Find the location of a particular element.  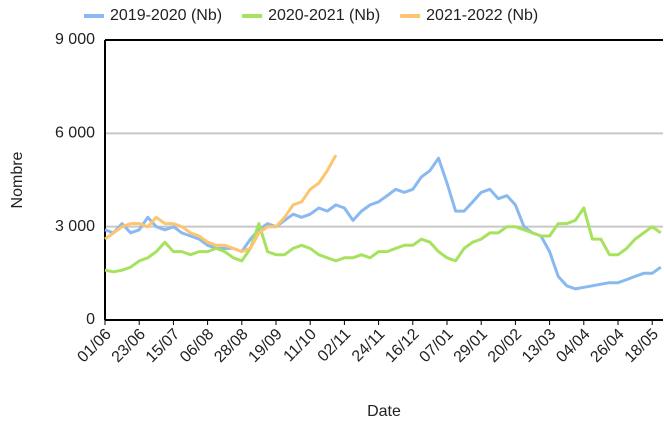

y-tick-label: 3 000 is located at coordinates (75, 226).